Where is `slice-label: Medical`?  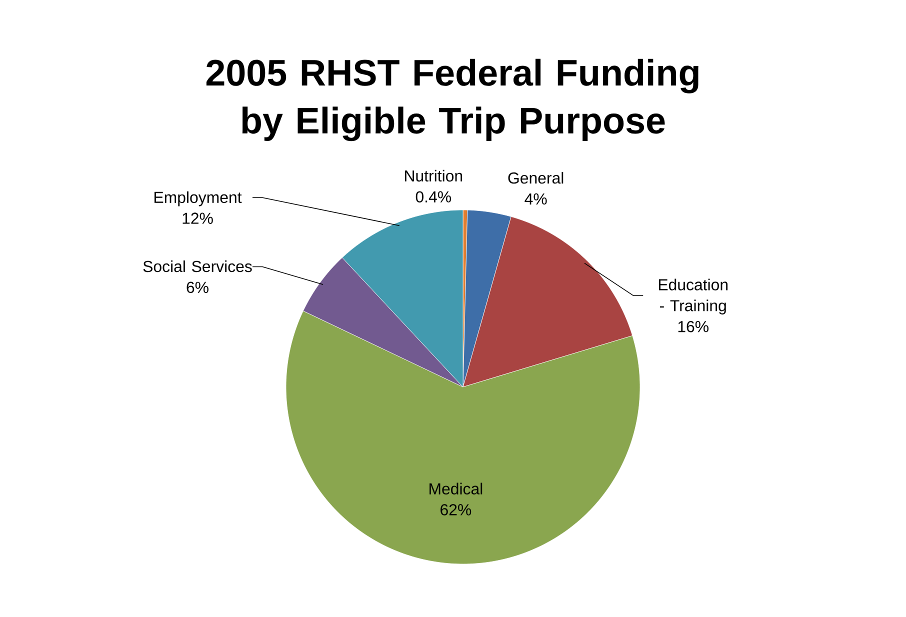 slice-label: Medical is located at coordinates (456, 488).